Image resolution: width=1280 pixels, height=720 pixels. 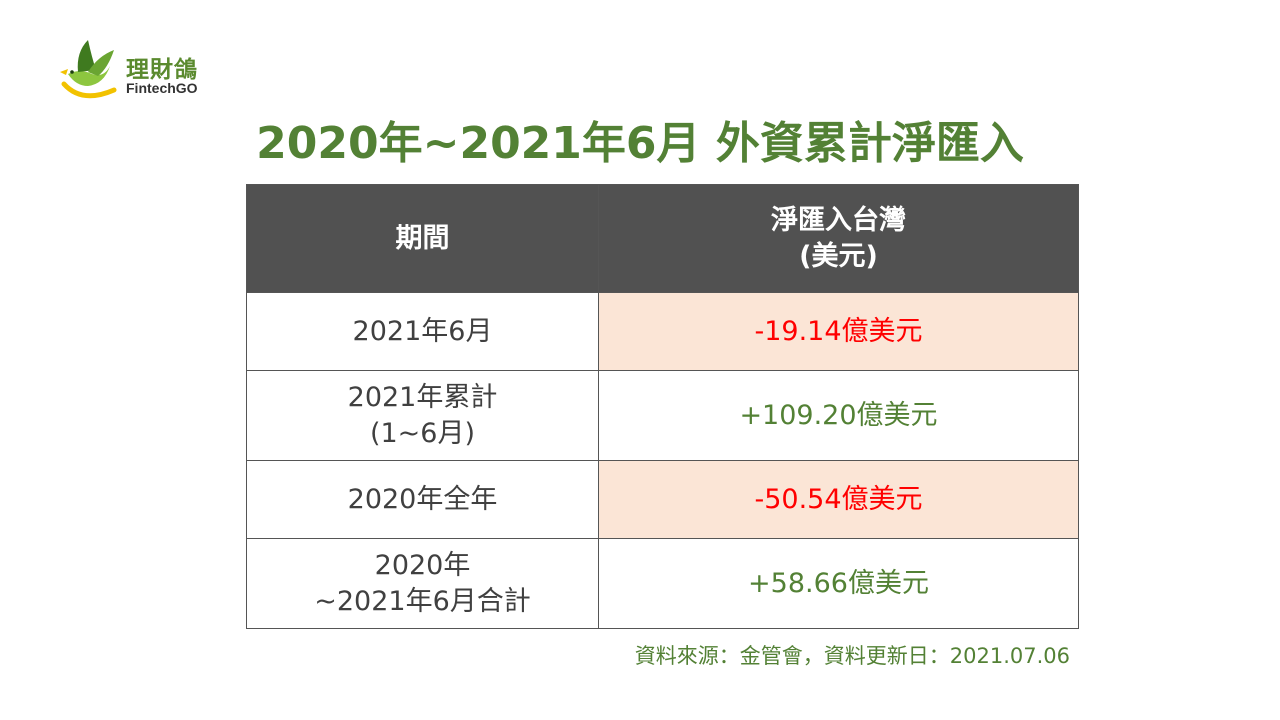 What do you see at coordinates (422, 415) in the screenshot?
I see `period-cell: 2021年累計 (1~6月)` at bounding box center [422, 415].